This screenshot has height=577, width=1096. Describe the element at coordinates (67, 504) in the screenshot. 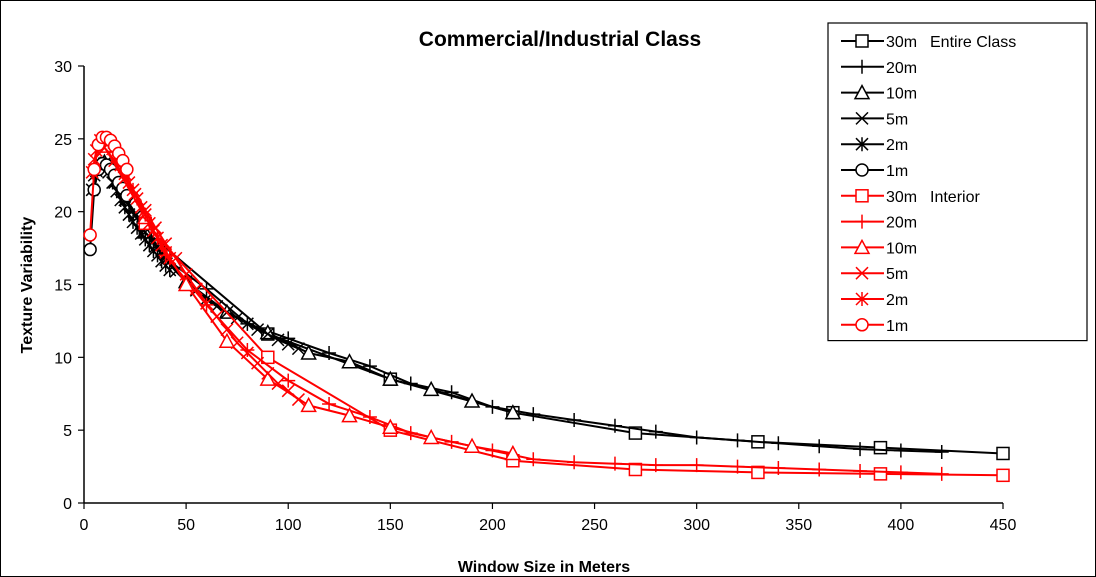

I see `y-tick-label: 0` at that location.